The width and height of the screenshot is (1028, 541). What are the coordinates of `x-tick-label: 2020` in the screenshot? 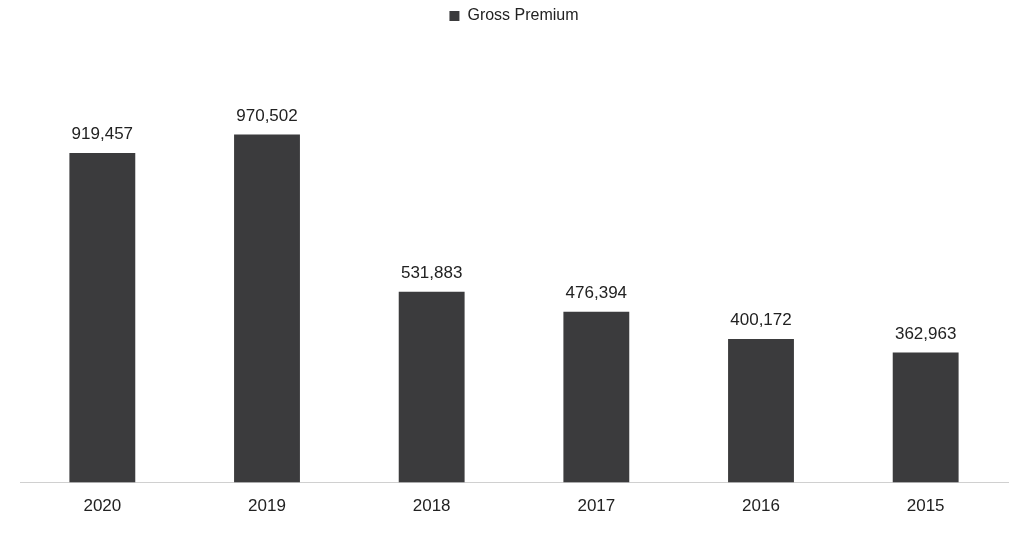 It's located at (102, 506).